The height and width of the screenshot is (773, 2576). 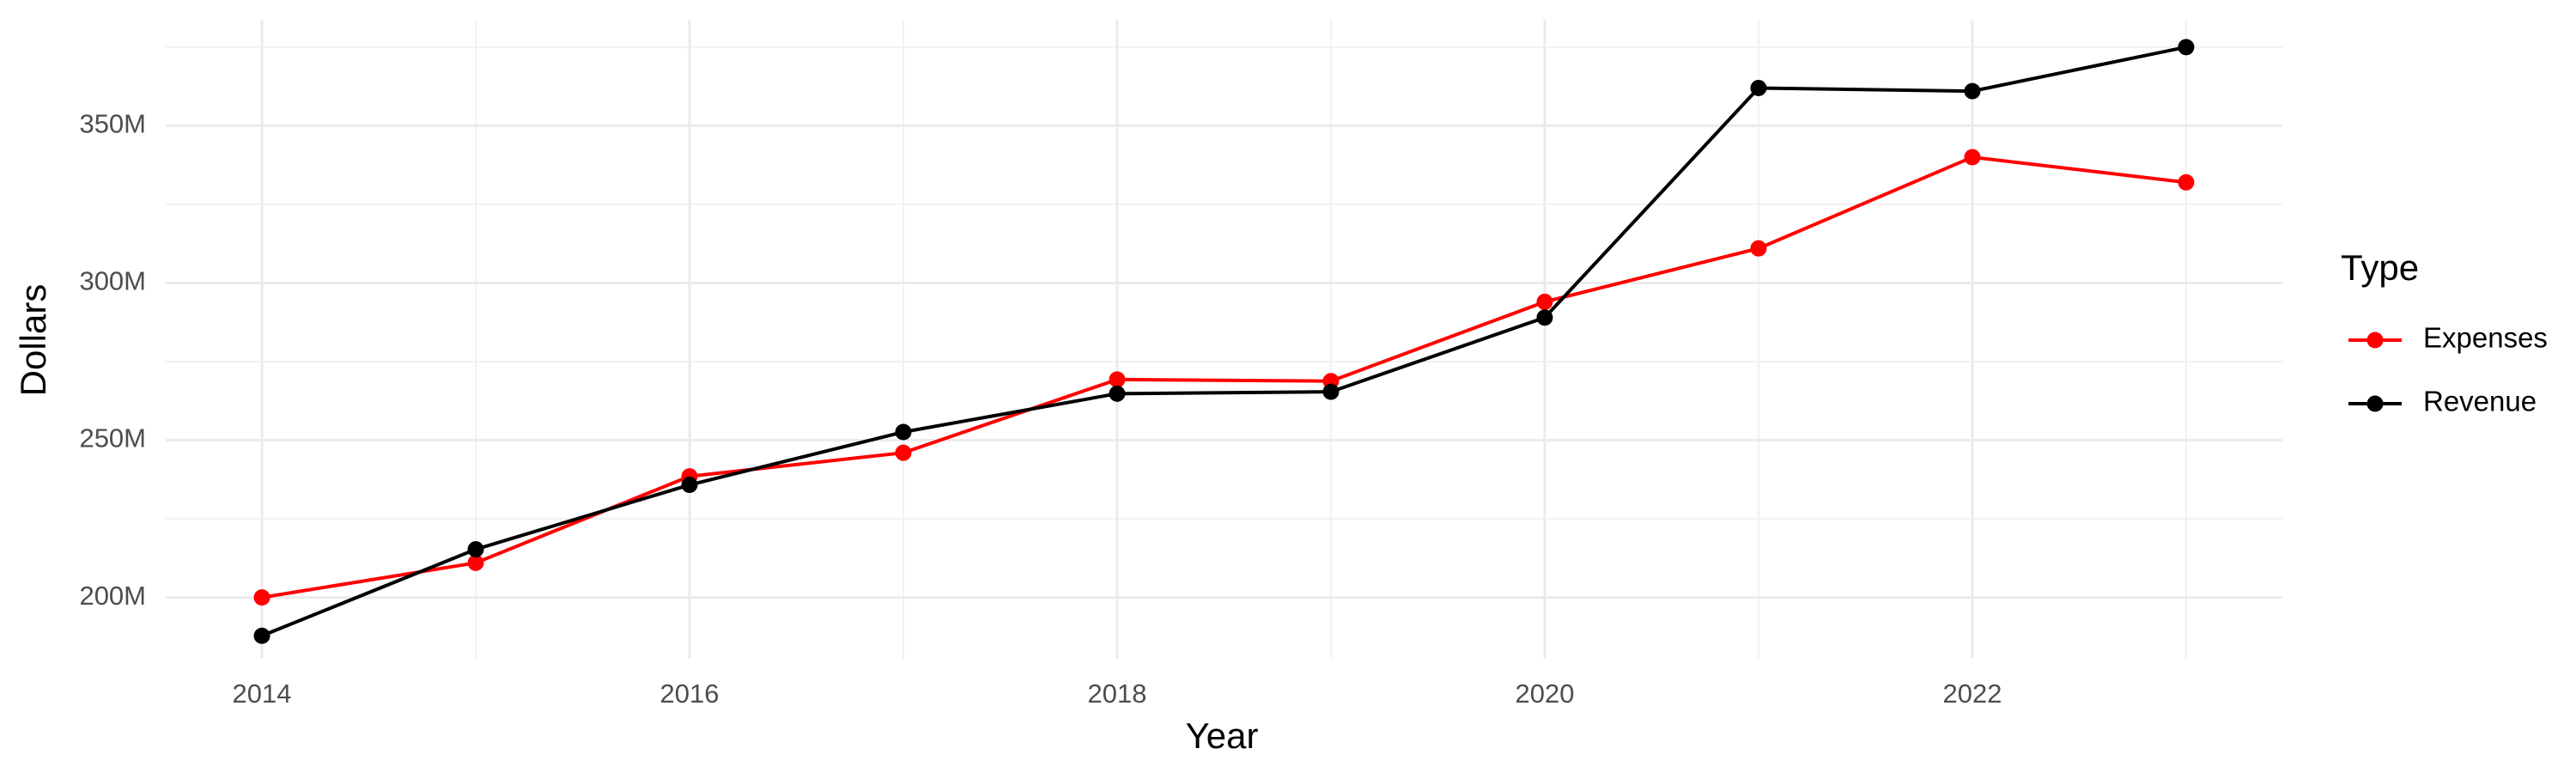 What do you see at coordinates (262, 694) in the screenshot?
I see `x-tick-label: 2014` at bounding box center [262, 694].